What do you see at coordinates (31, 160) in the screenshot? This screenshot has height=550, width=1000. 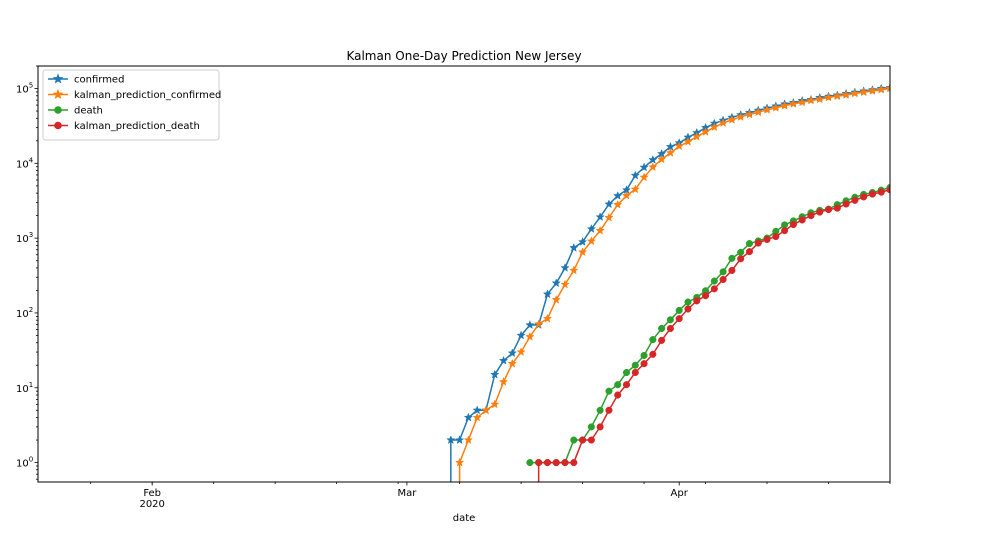 I see `y-tick-exponent: 4` at bounding box center [31, 160].